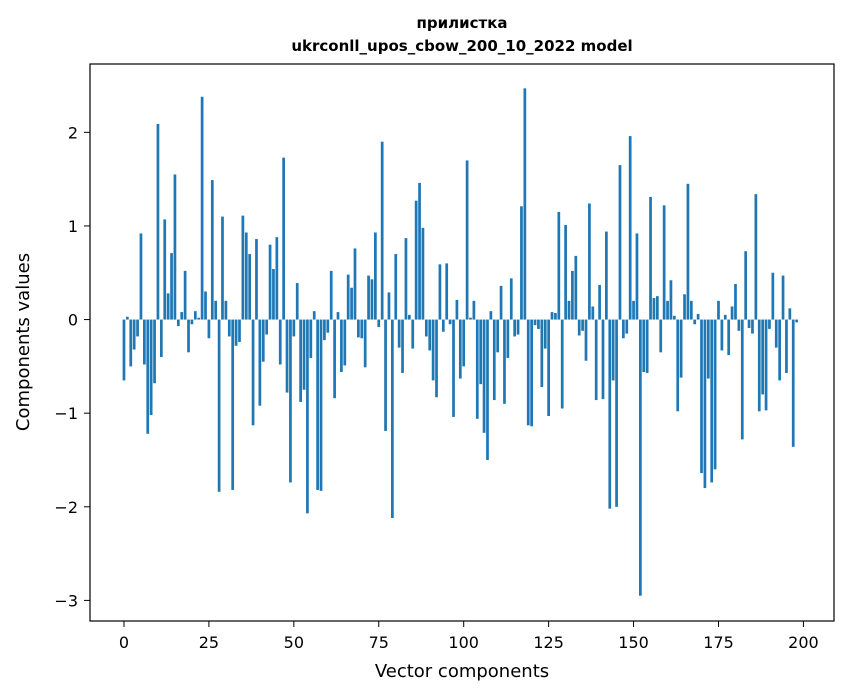  I want to click on x-tick-label: 25, so click(209, 642).